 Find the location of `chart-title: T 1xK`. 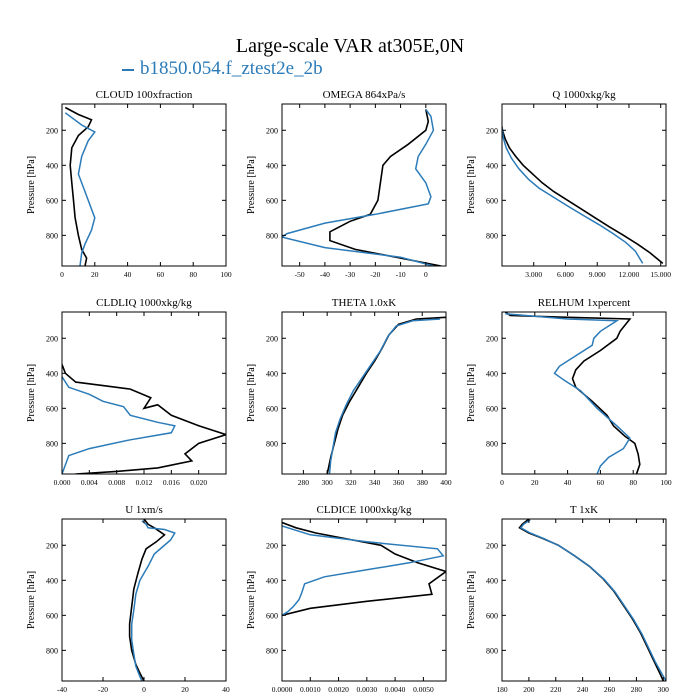

chart-title: T 1xK is located at coordinates (584, 510).